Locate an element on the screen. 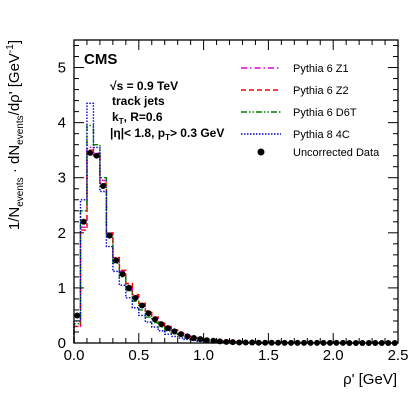  legend-label: Pythia 8 4C is located at coordinates (321, 135).